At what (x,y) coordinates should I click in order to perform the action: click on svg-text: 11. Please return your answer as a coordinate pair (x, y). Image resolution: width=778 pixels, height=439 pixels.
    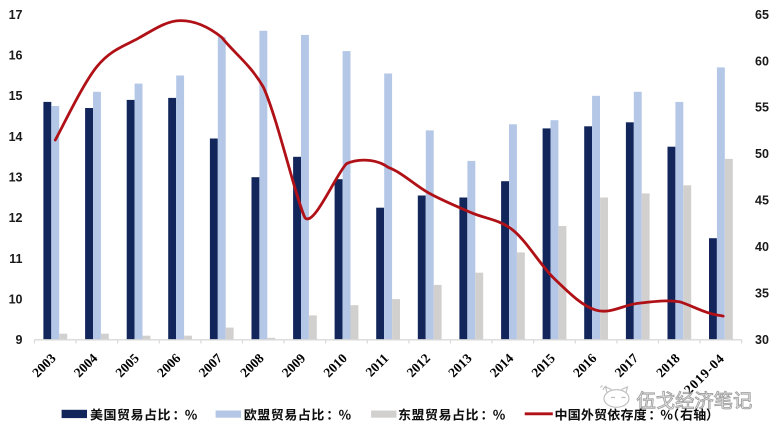
    Looking at the image, I should click on (15, 259).